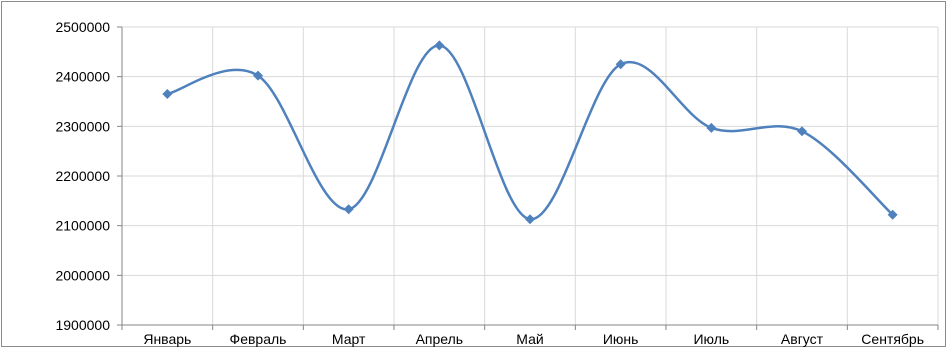 This screenshot has width=950, height=351. What do you see at coordinates (82, 77) in the screenshot?
I see `y-tick-label: 2400000` at bounding box center [82, 77].